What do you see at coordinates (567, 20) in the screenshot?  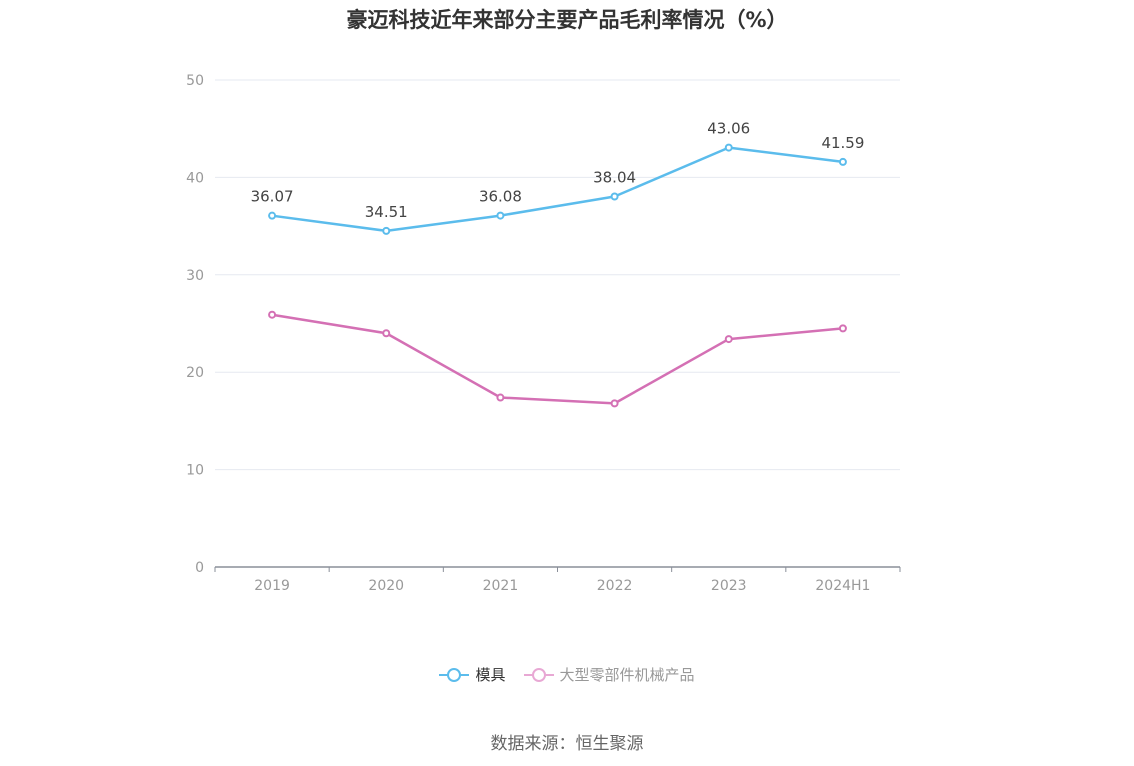 I see `chart-title: 豪迈科技近年来部分主要产品毛利率情况（%）` at bounding box center [567, 20].